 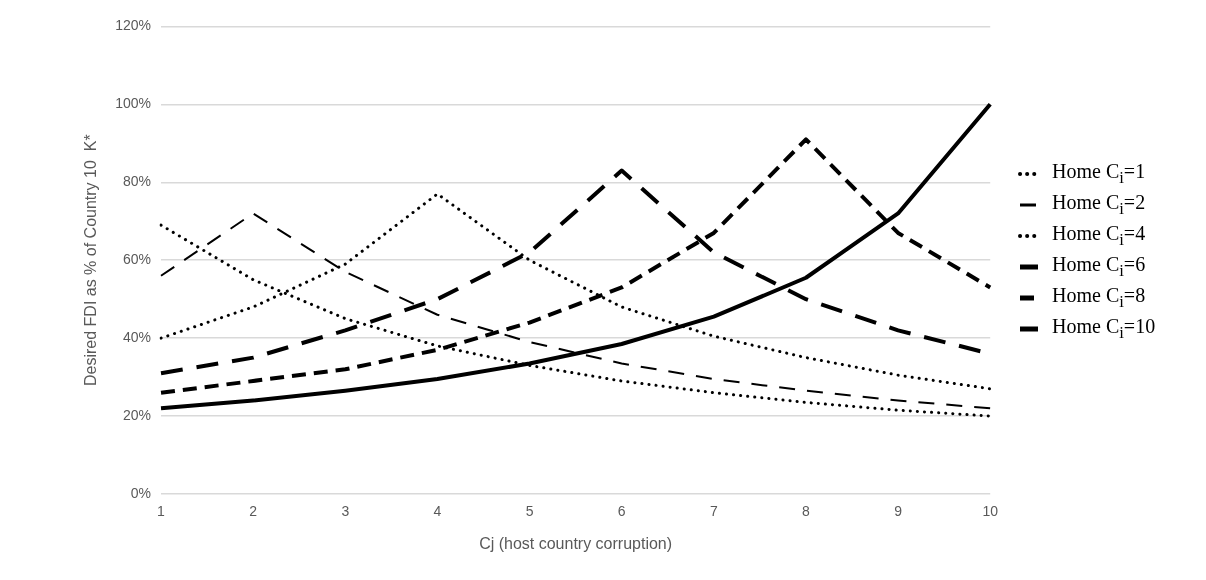 I want to click on y-tick-label: 80%, so click(x=137, y=181).